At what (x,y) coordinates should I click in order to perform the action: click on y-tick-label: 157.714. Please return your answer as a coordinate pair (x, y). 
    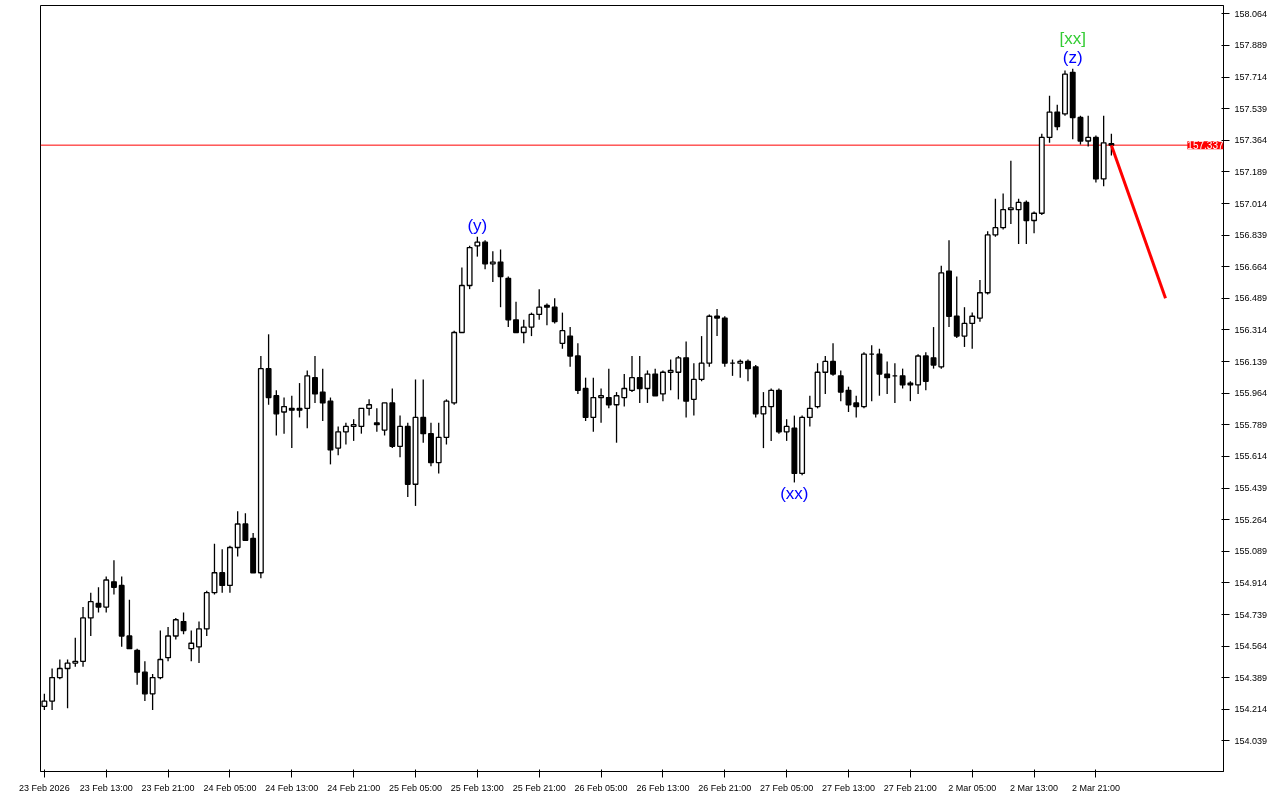
    Looking at the image, I should click on (1251, 77).